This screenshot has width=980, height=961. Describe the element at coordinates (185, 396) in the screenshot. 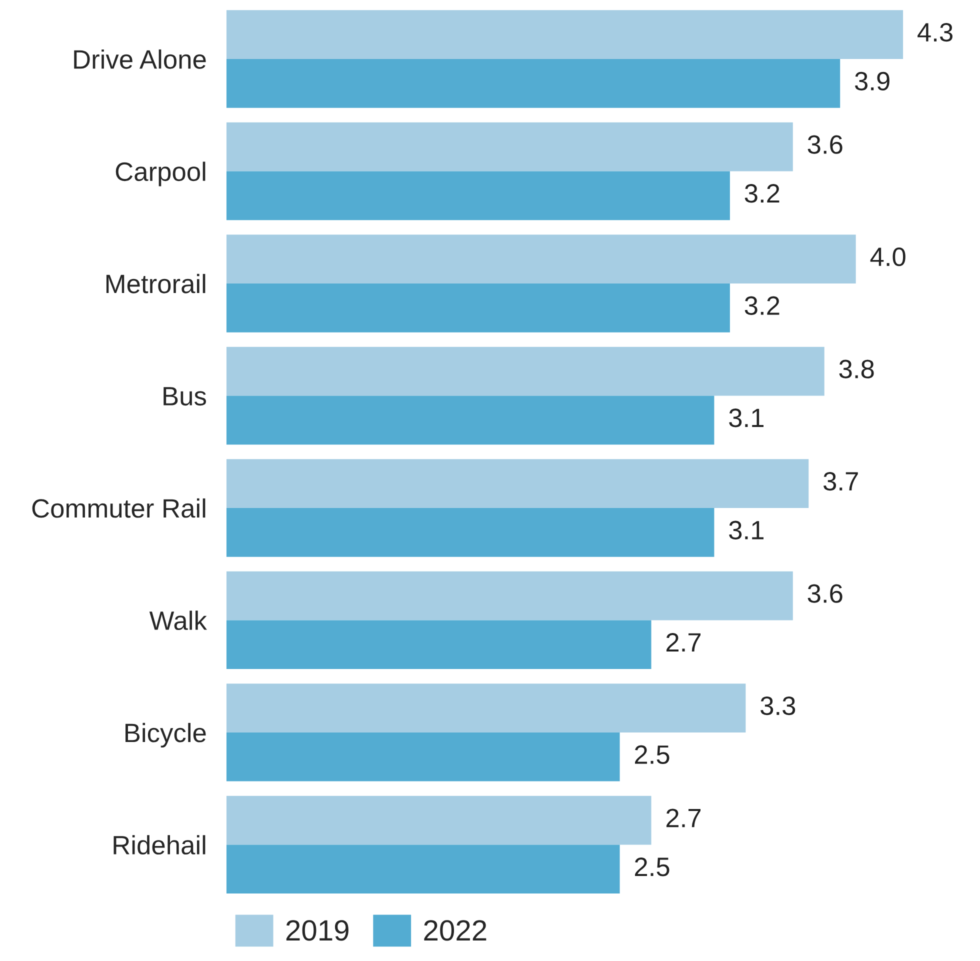

I see `y-tick-label: Bus` at that location.